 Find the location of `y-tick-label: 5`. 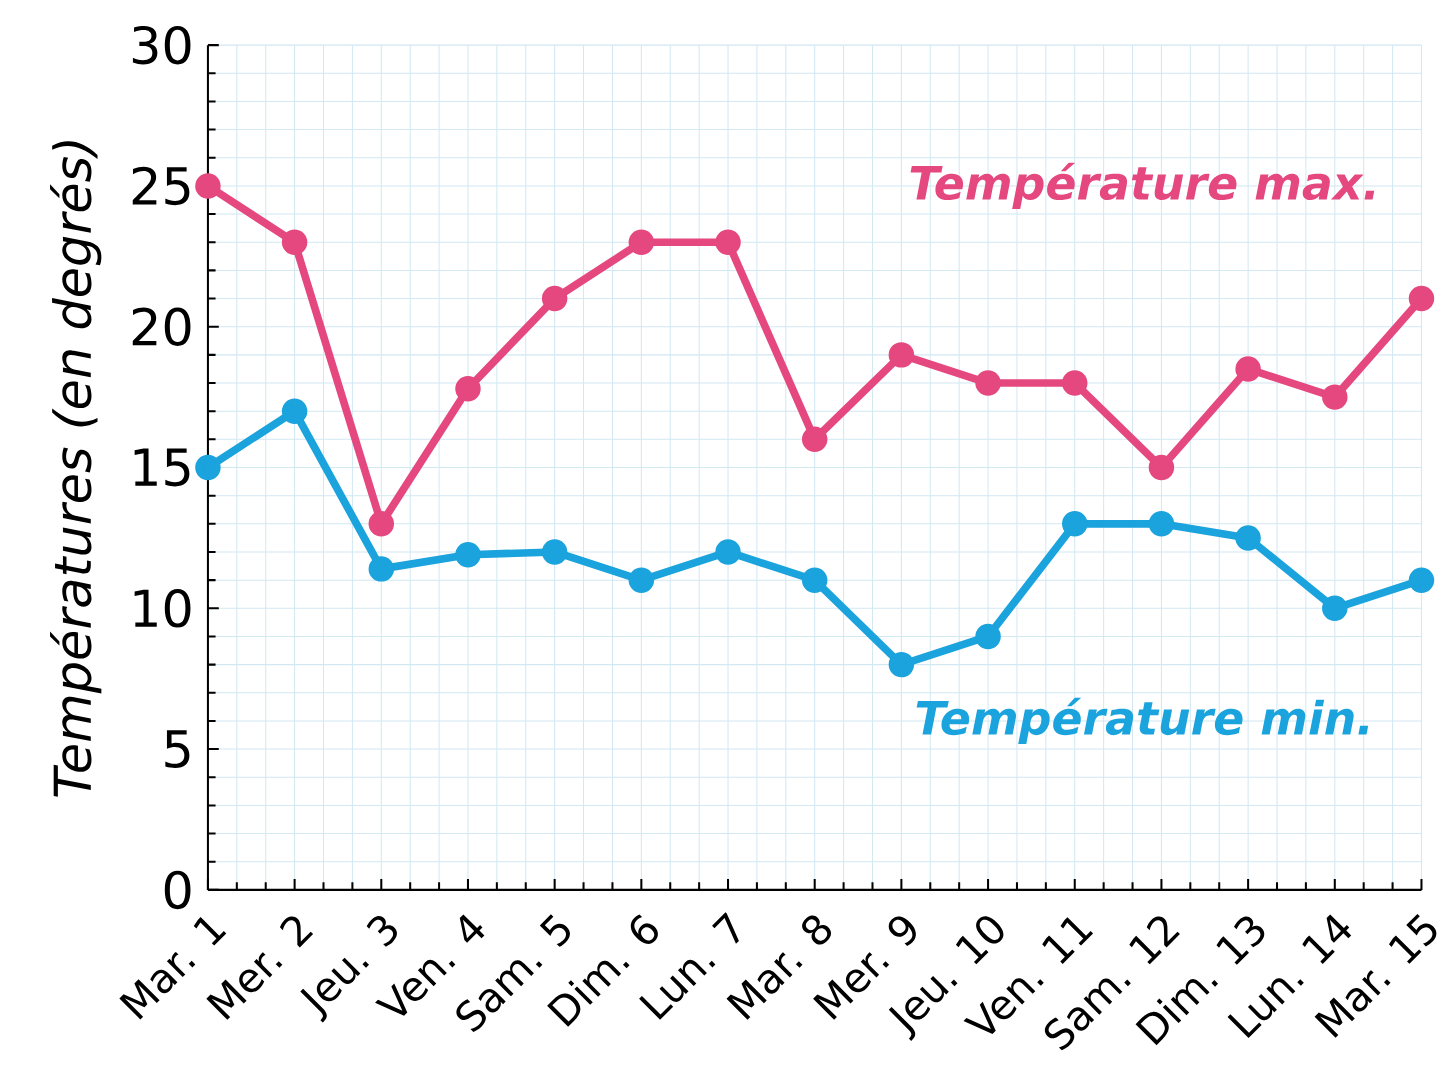

y-tick-label: 5 is located at coordinates (177, 749).